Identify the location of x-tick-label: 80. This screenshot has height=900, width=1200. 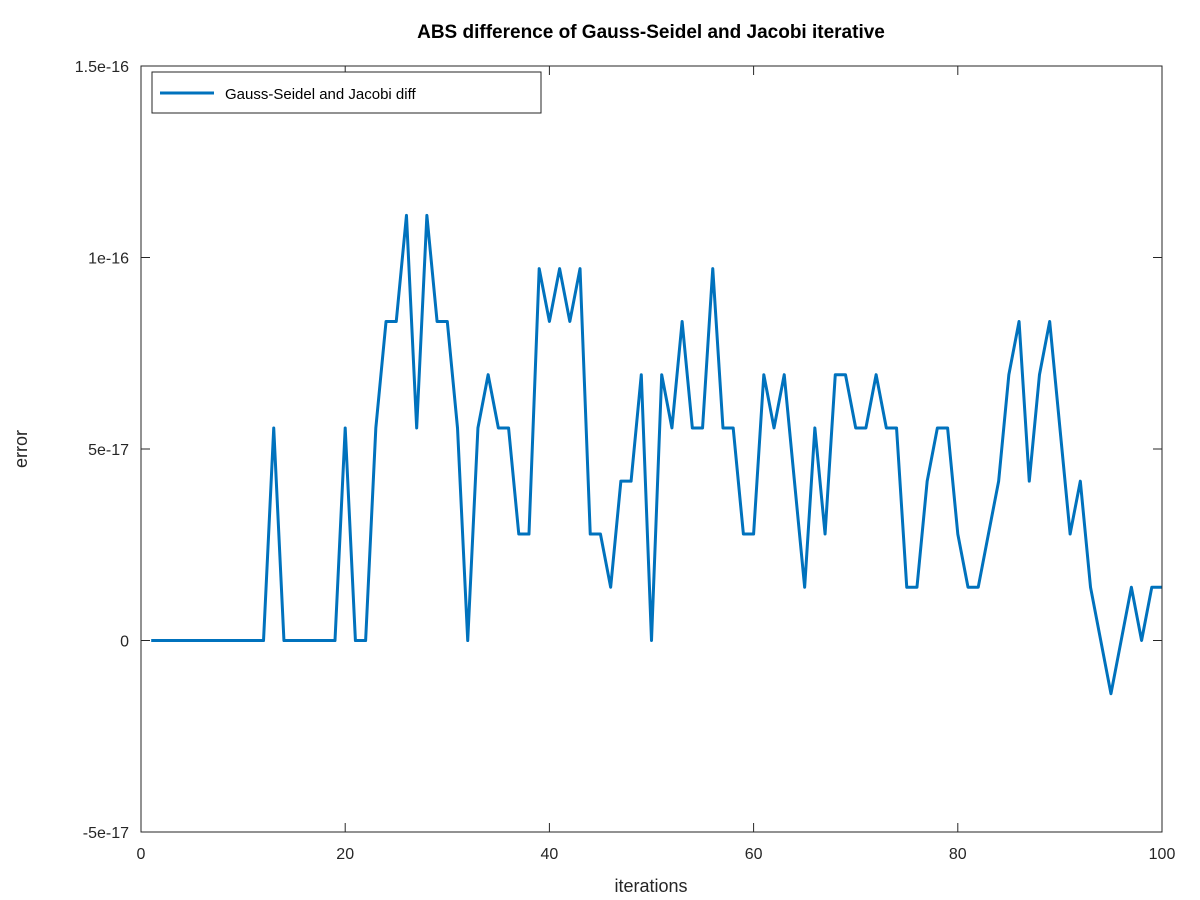
(958, 854).